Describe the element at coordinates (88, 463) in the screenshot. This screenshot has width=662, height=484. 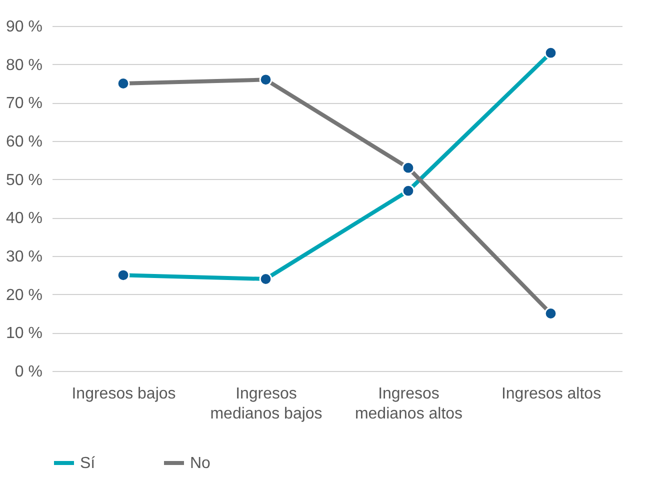
I see `legend-label: Sí` at that location.